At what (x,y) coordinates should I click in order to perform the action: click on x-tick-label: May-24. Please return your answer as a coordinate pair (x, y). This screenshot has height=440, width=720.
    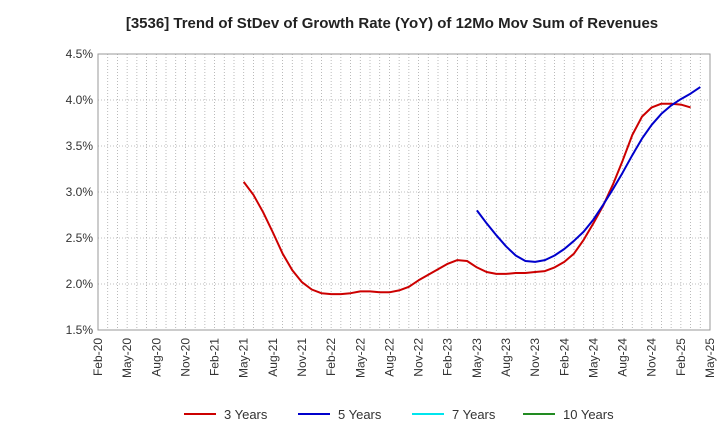
    Looking at the image, I should click on (593, 358).